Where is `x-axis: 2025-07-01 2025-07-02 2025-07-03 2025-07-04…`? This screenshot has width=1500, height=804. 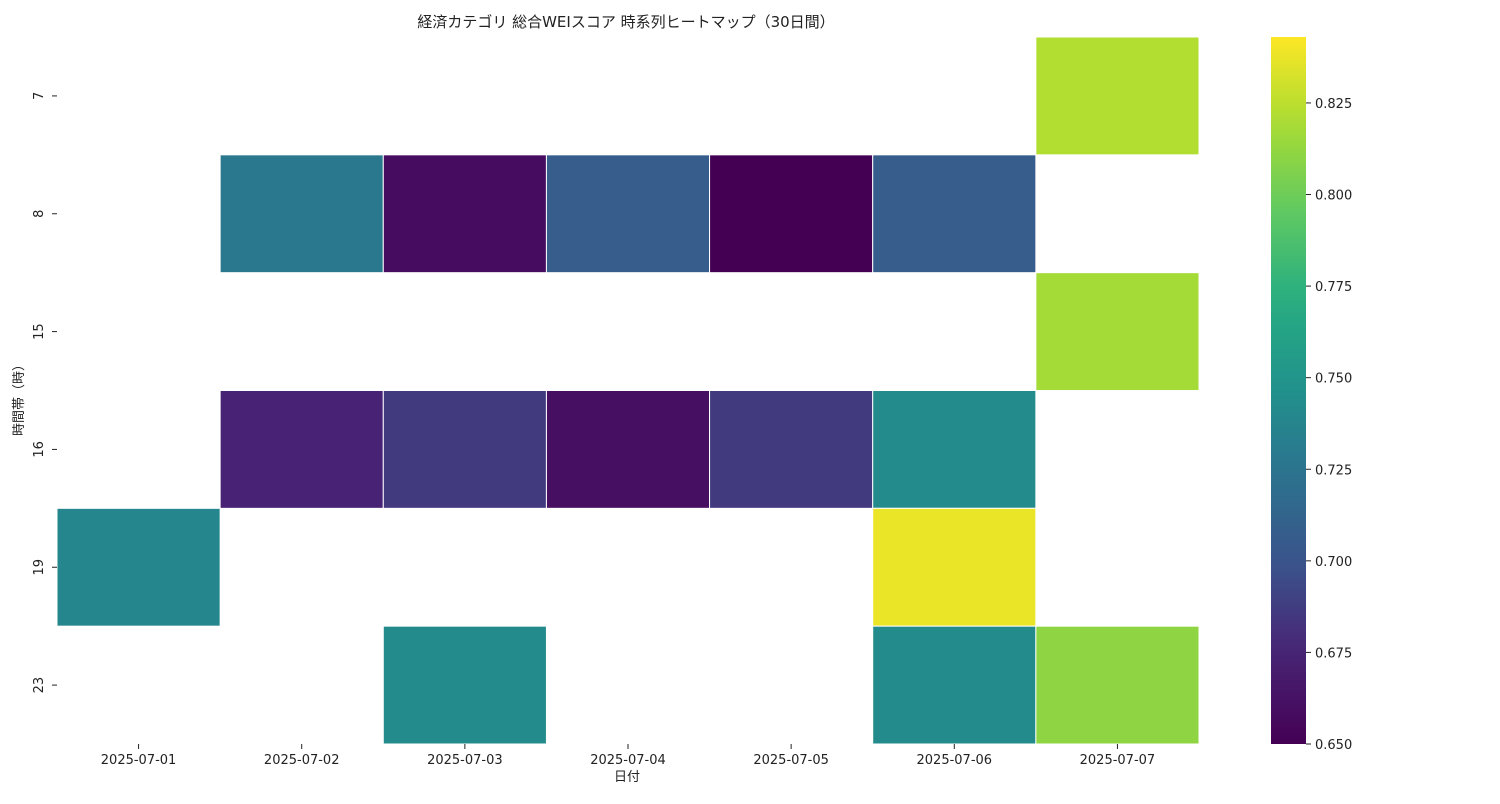
x-axis: 2025-07-01 2025-07-02 2025-07-03 2025-07-04… is located at coordinates (628, 756).